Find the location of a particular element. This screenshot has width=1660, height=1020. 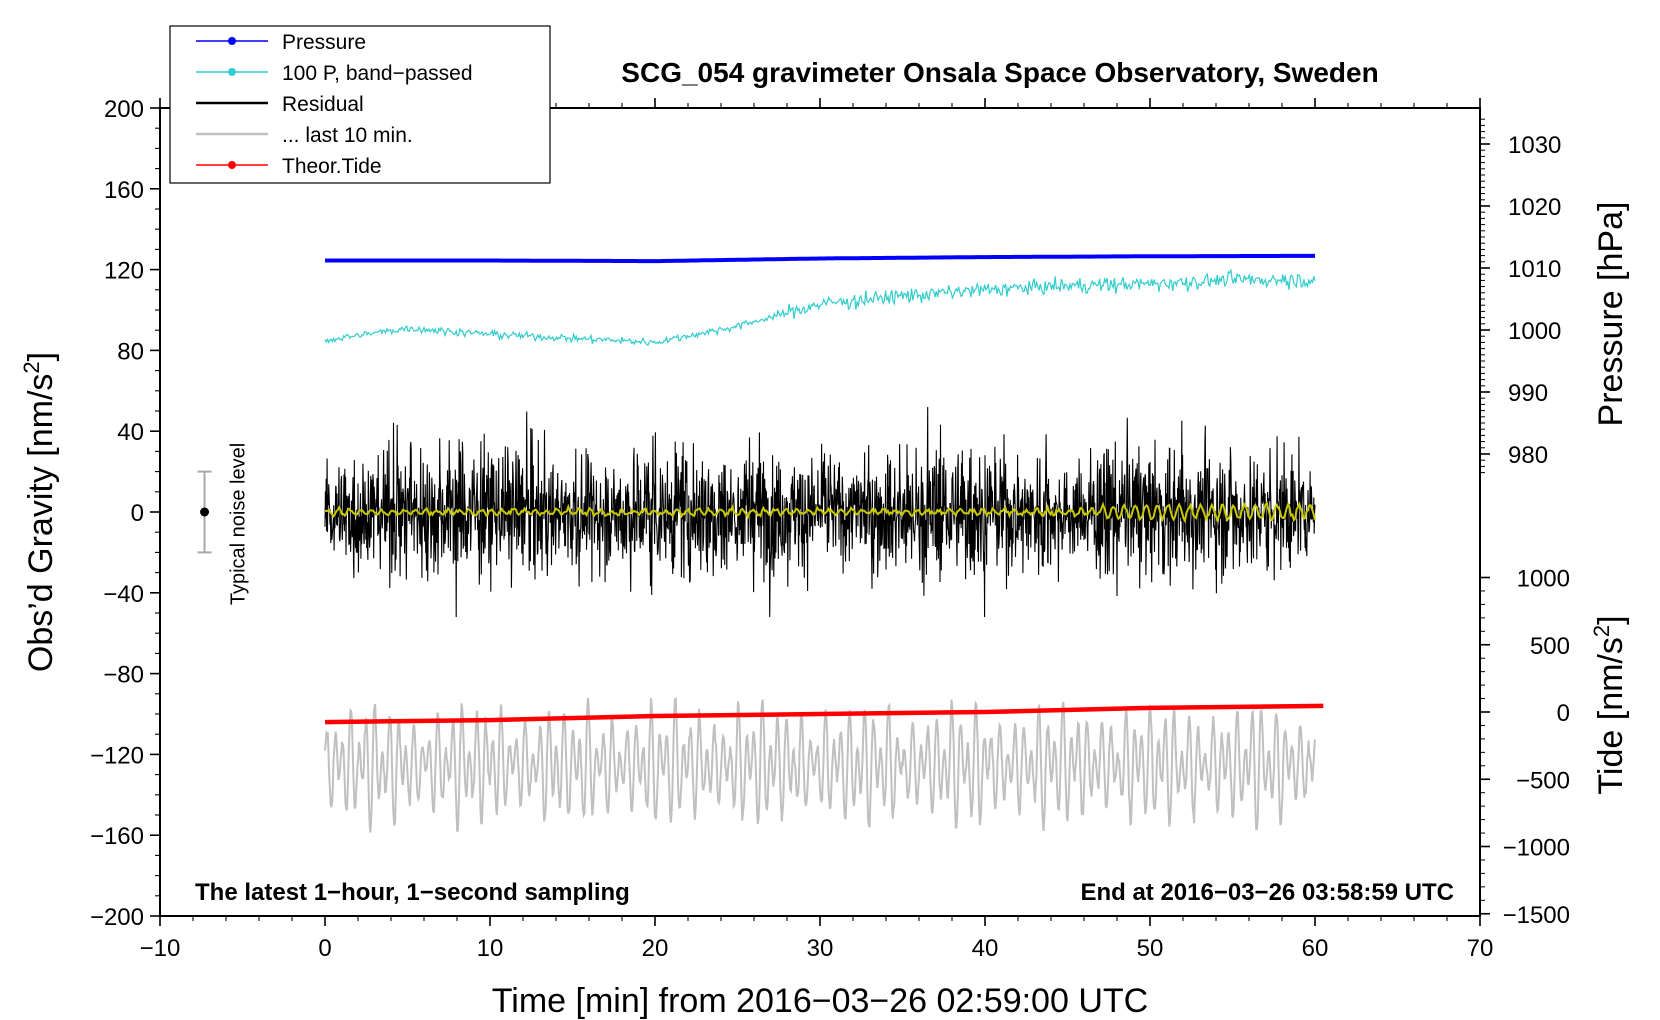

note-left: The latest 1−hour, 1−second sampling is located at coordinates (412, 892).